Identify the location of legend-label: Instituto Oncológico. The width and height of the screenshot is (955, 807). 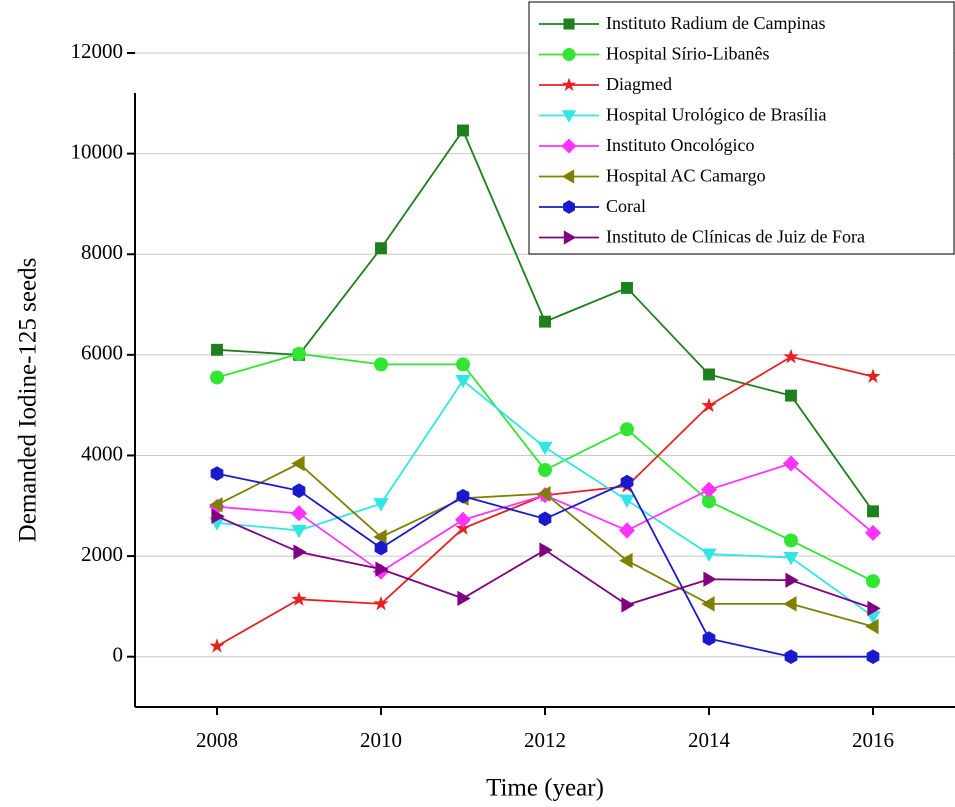
(680, 145).